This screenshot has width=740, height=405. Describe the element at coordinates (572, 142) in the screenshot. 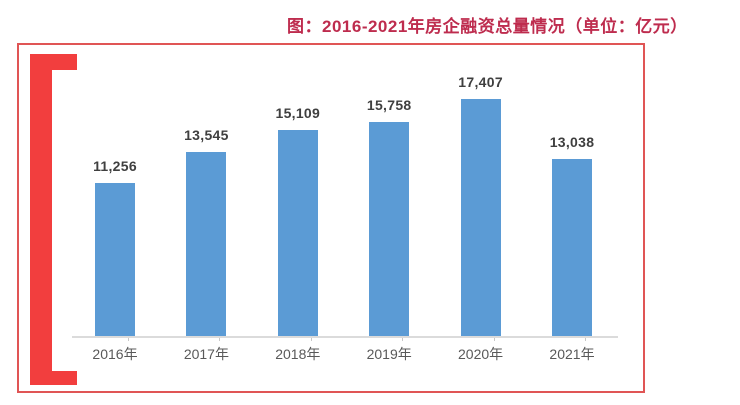

I see `bar-value-label: 13,038` at that location.